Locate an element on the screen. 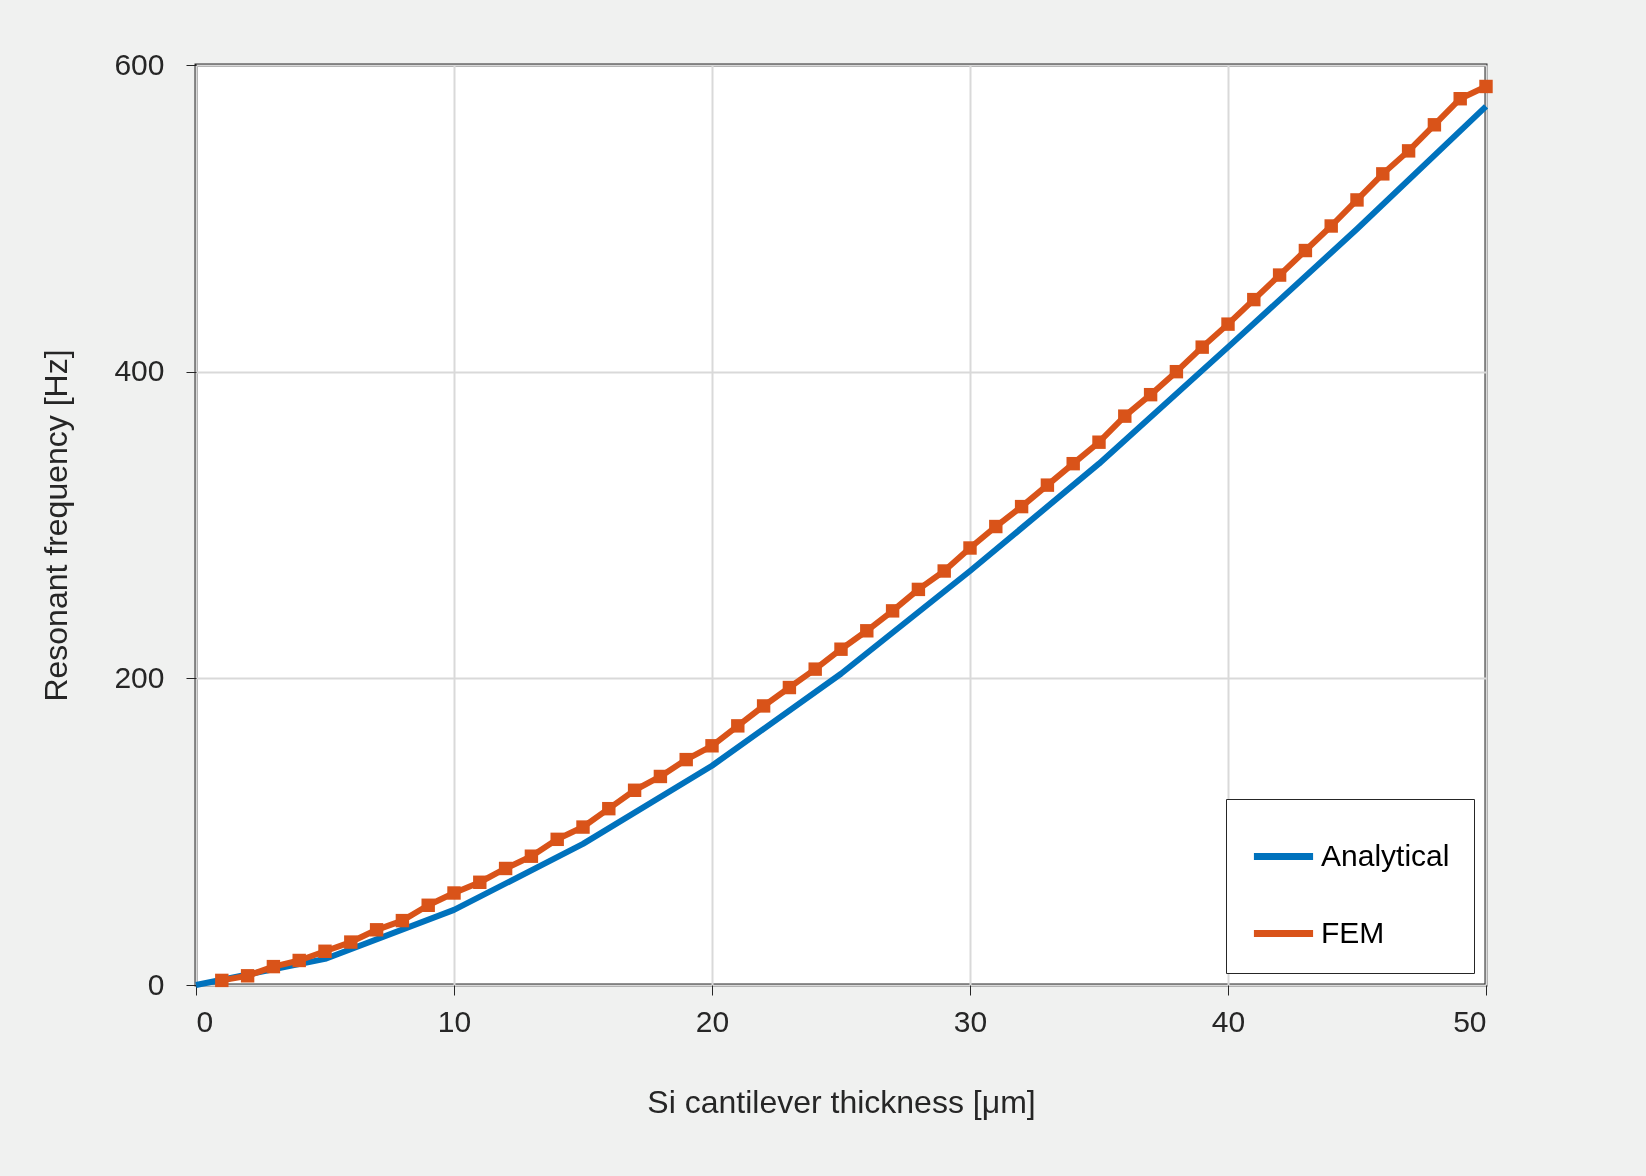  y-tick-label: 200 is located at coordinates (139, 677).